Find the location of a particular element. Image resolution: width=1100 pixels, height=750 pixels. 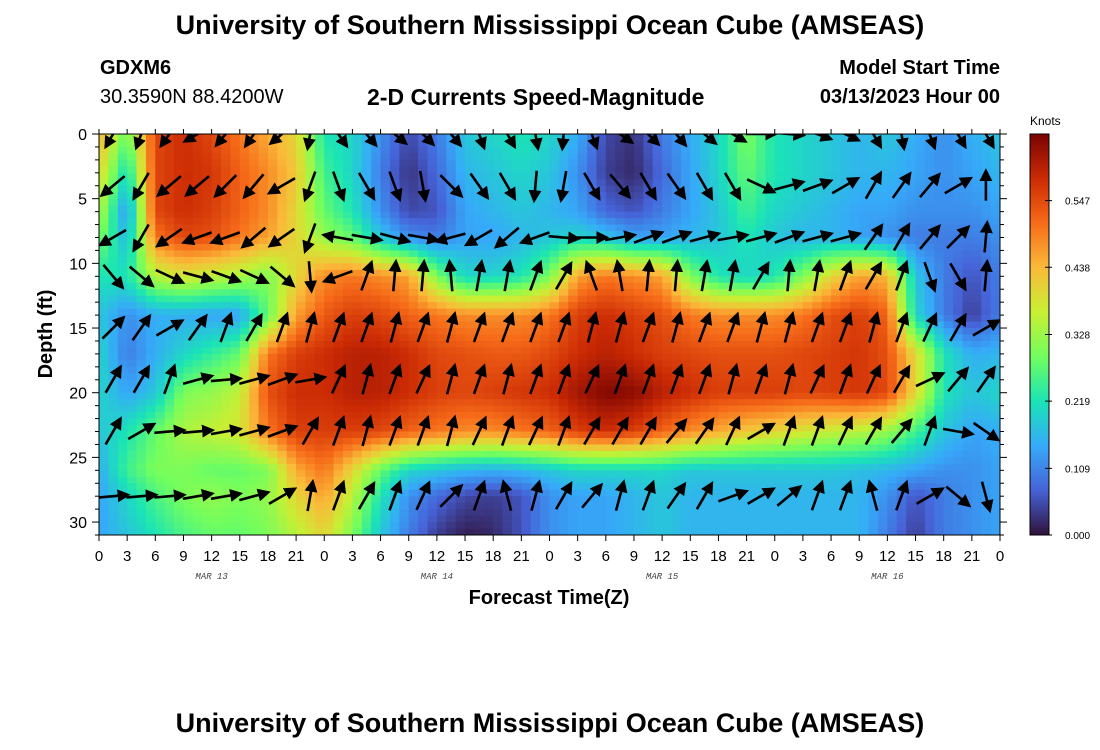

model-start-label: Model Start Time is located at coordinates (919, 68).